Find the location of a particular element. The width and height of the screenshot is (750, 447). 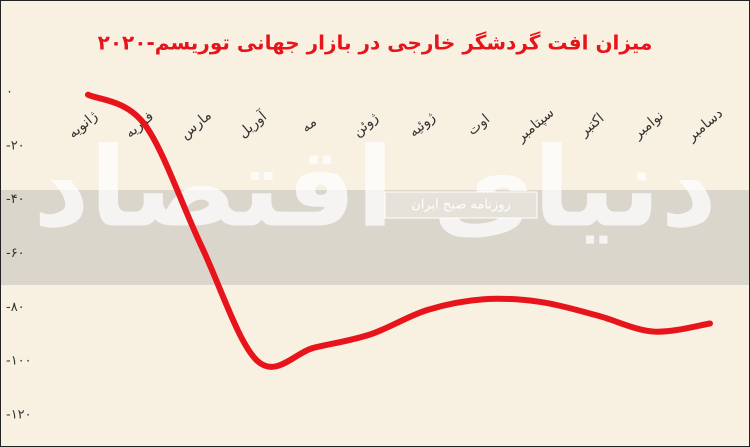

watermark-tag: روزنامه صبح ایران is located at coordinates (461, 205).